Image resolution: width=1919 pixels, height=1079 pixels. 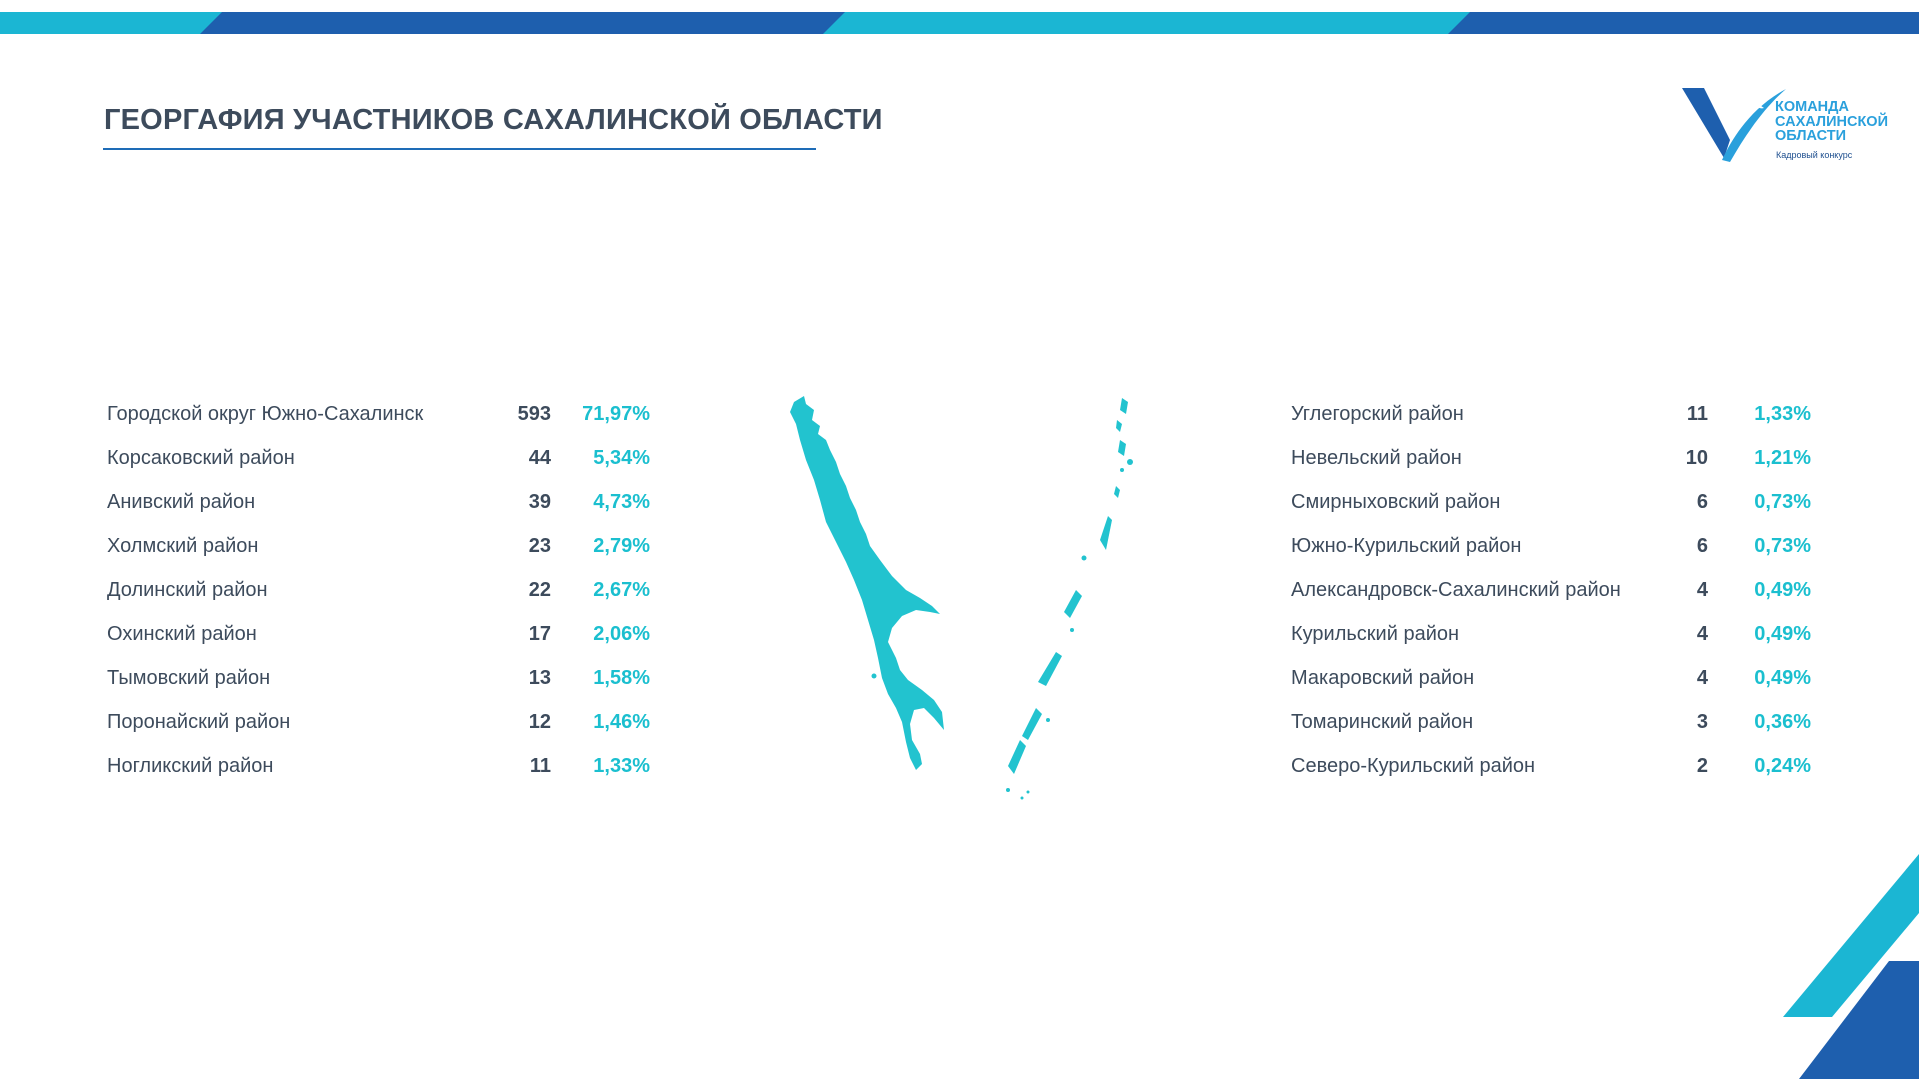 I want to click on district-name: Долинский район, so click(x=187, y=590).